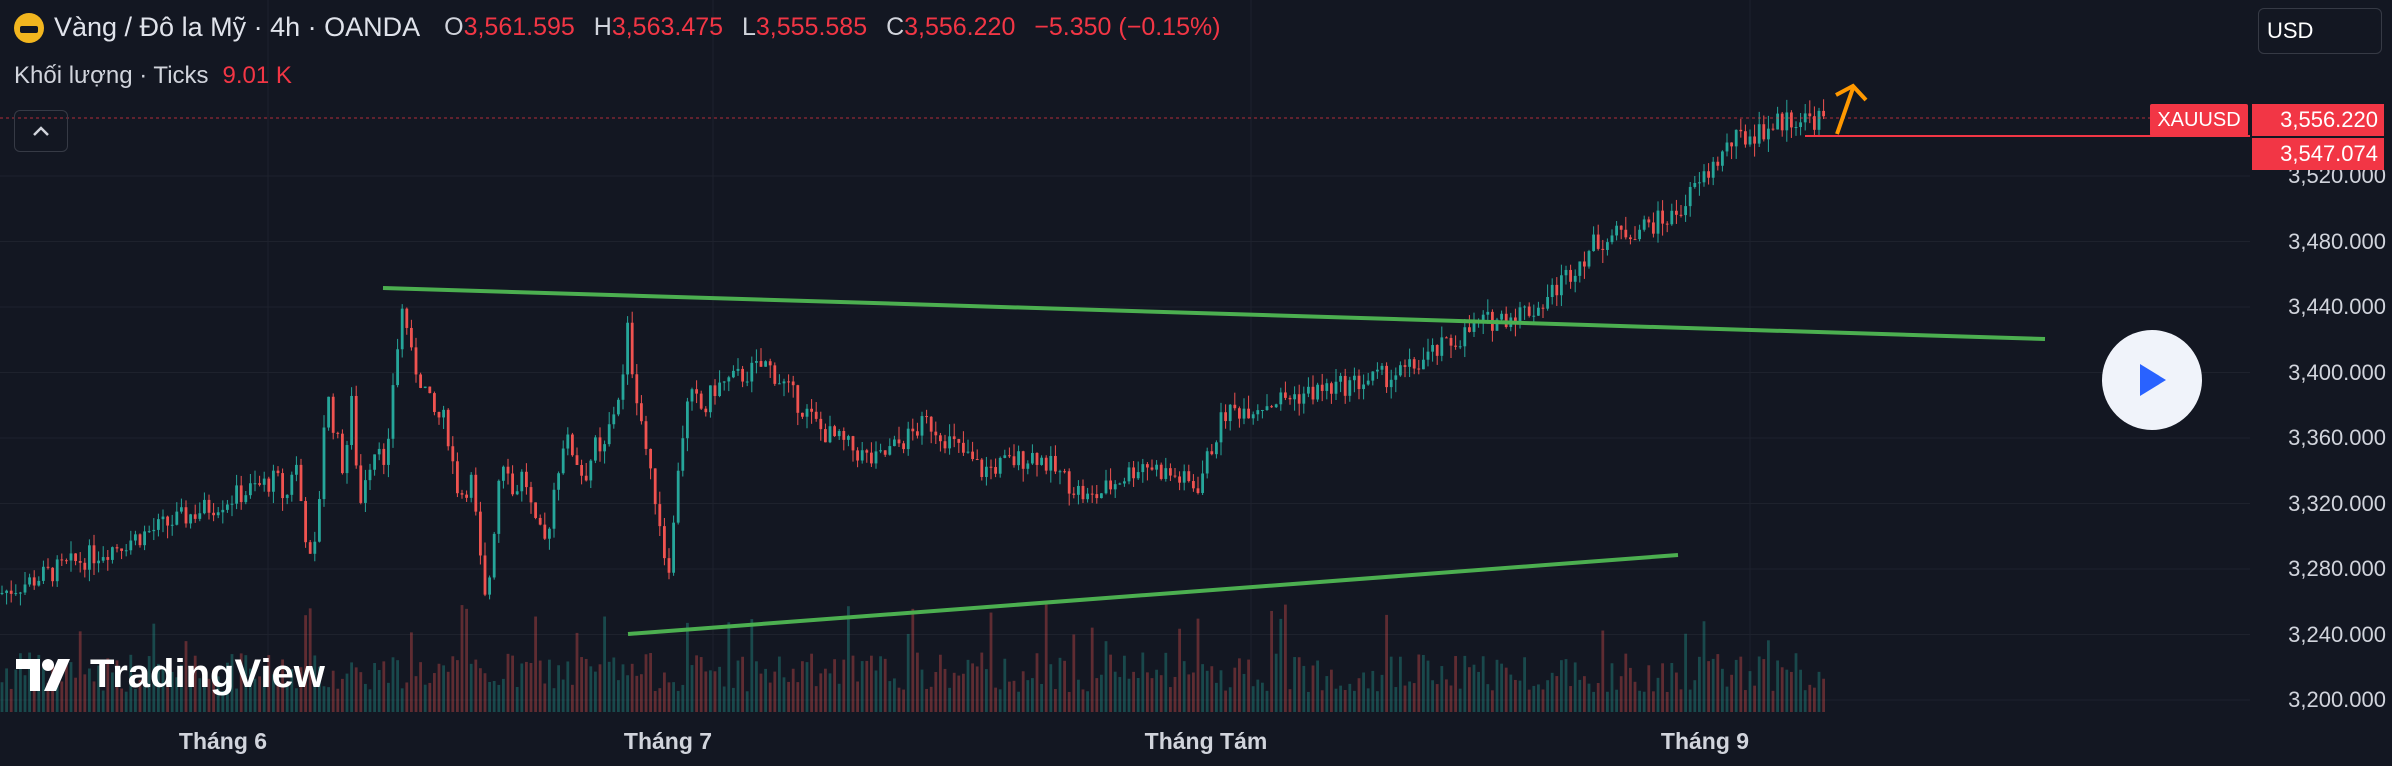  What do you see at coordinates (237, 27) in the screenshot?
I see `symbol-title: Vàng / Đô la Mỹ · 4h · OANDA` at bounding box center [237, 27].